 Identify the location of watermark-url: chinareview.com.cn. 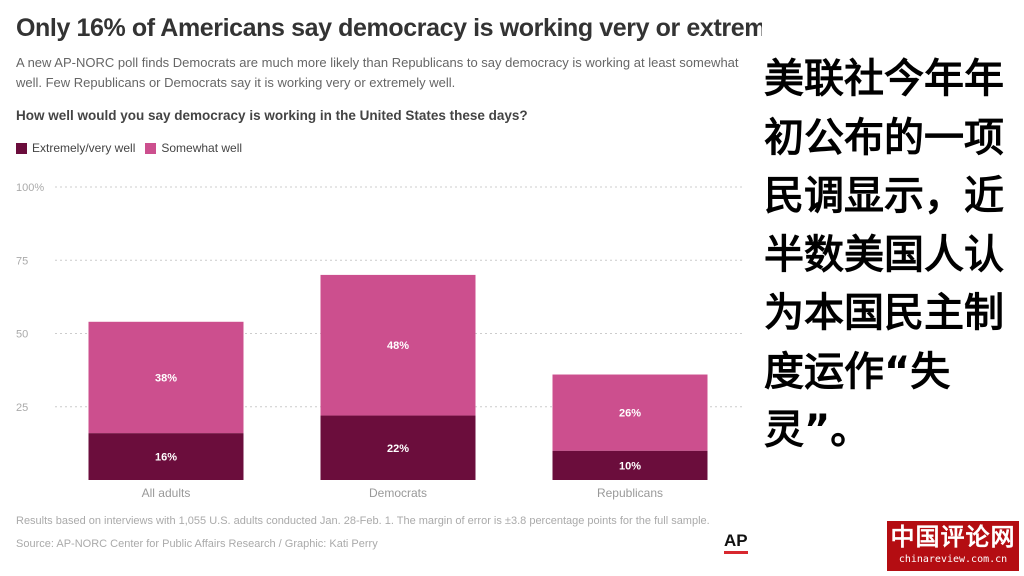
(953, 559).